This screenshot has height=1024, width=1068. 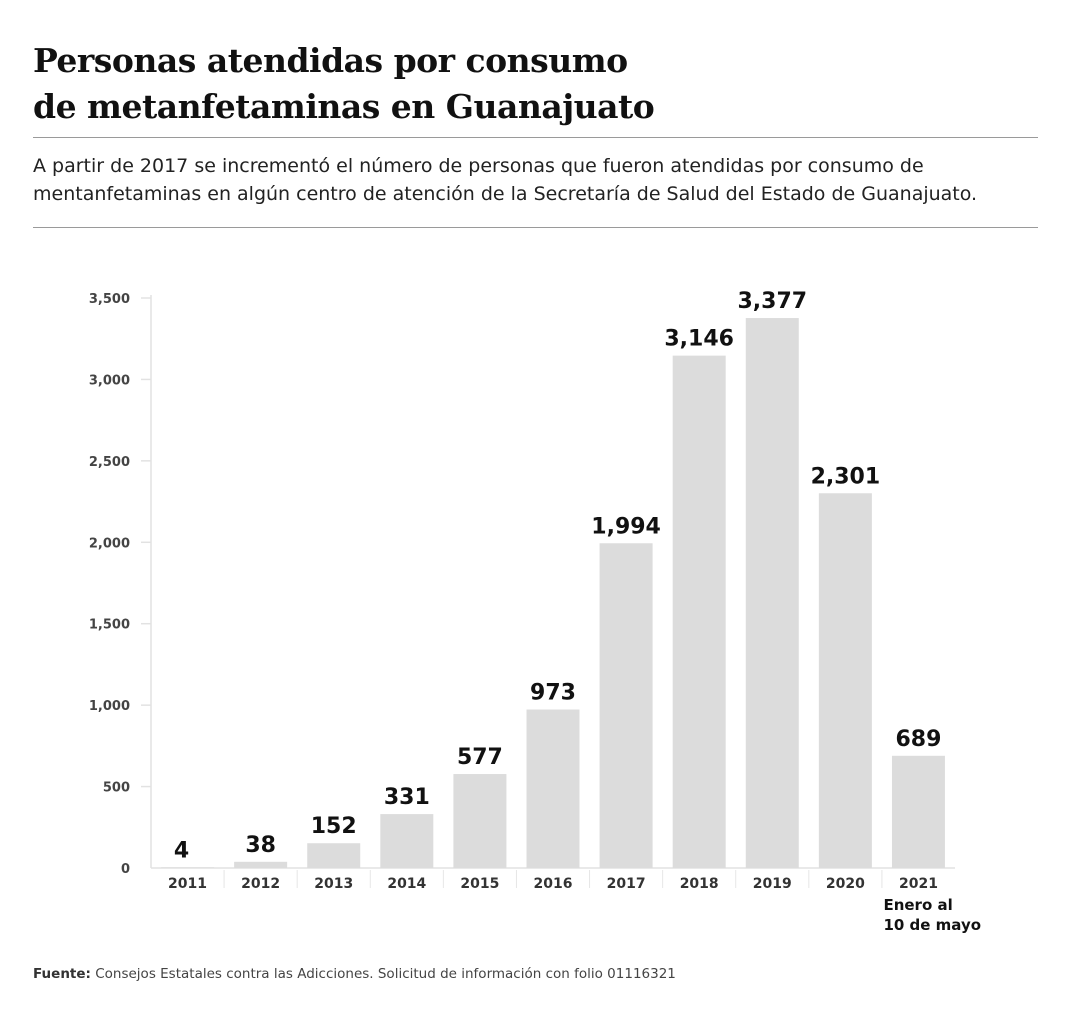 What do you see at coordinates (260, 845) in the screenshot?
I see `data-label-2012: 38` at bounding box center [260, 845].